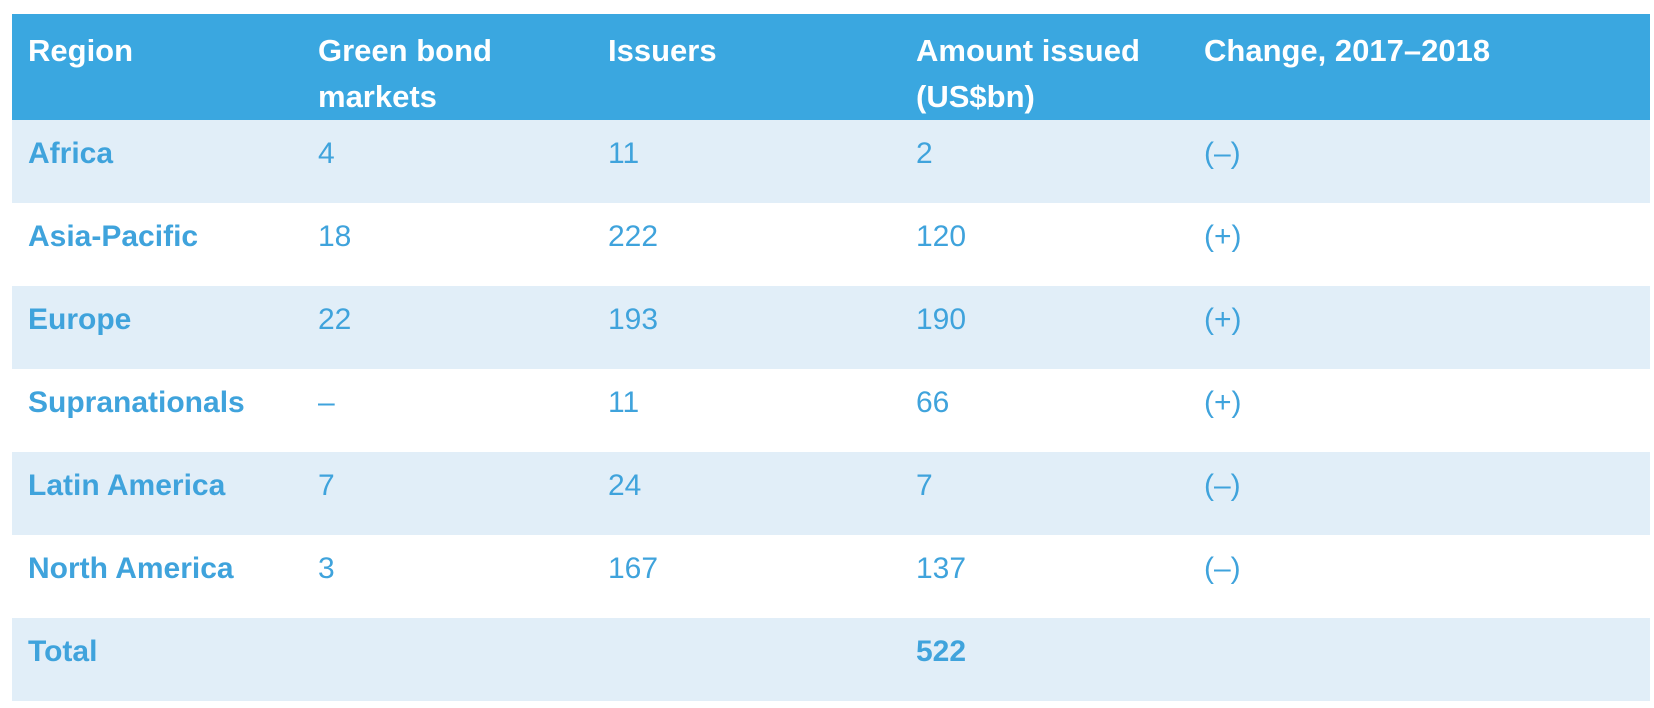 This screenshot has width=1654, height=708. What do you see at coordinates (633, 319) in the screenshot?
I see `cell-issuers: 193` at bounding box center [633, 319].